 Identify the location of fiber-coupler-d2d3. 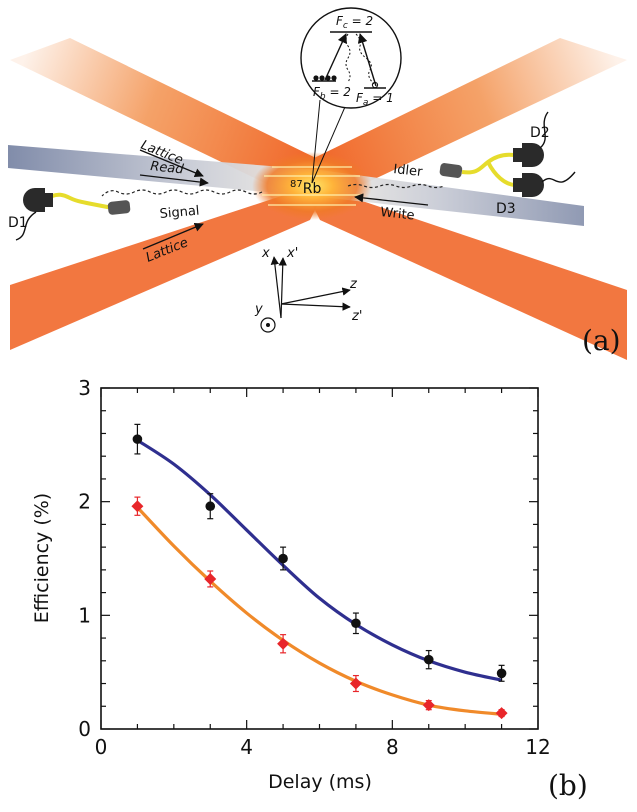
(451, 170).